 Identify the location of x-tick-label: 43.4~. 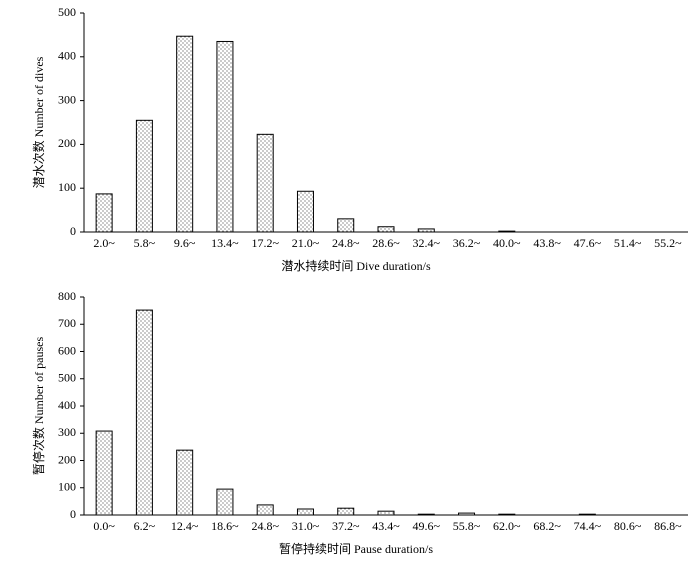
(386, 526).